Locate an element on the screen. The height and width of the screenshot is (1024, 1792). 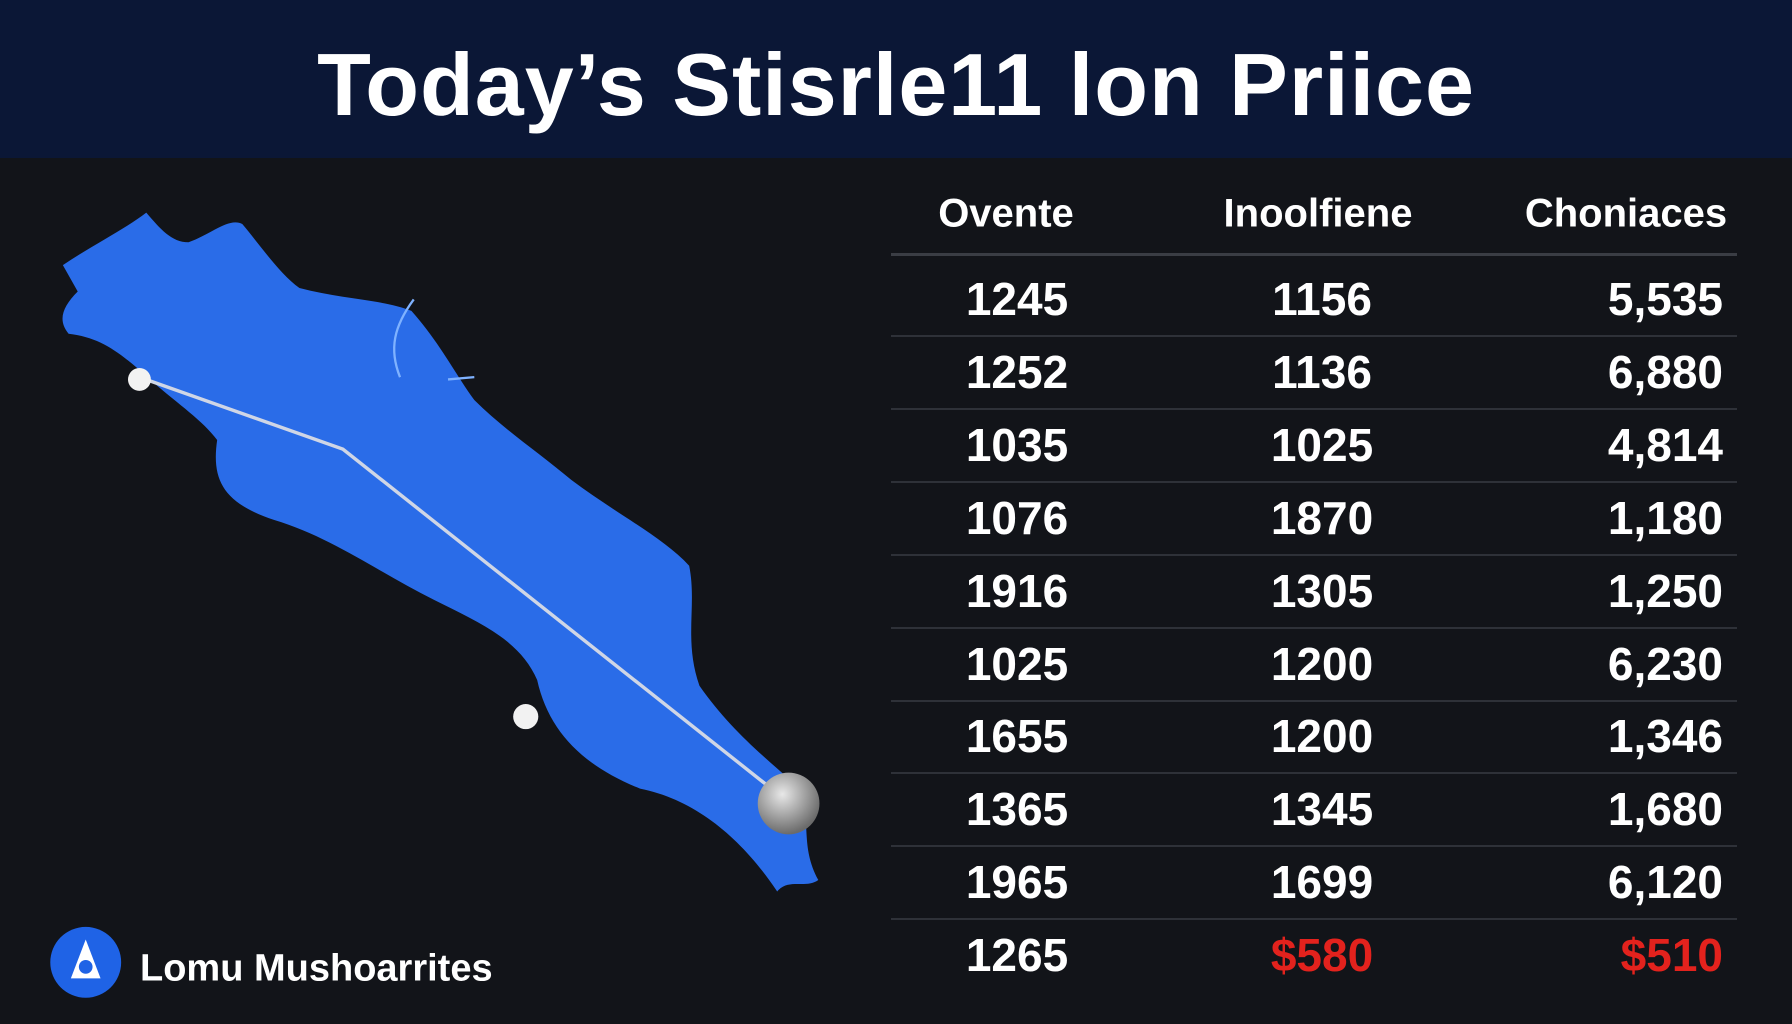
table-cell: 1245 is located at coordinates (1017, 299).